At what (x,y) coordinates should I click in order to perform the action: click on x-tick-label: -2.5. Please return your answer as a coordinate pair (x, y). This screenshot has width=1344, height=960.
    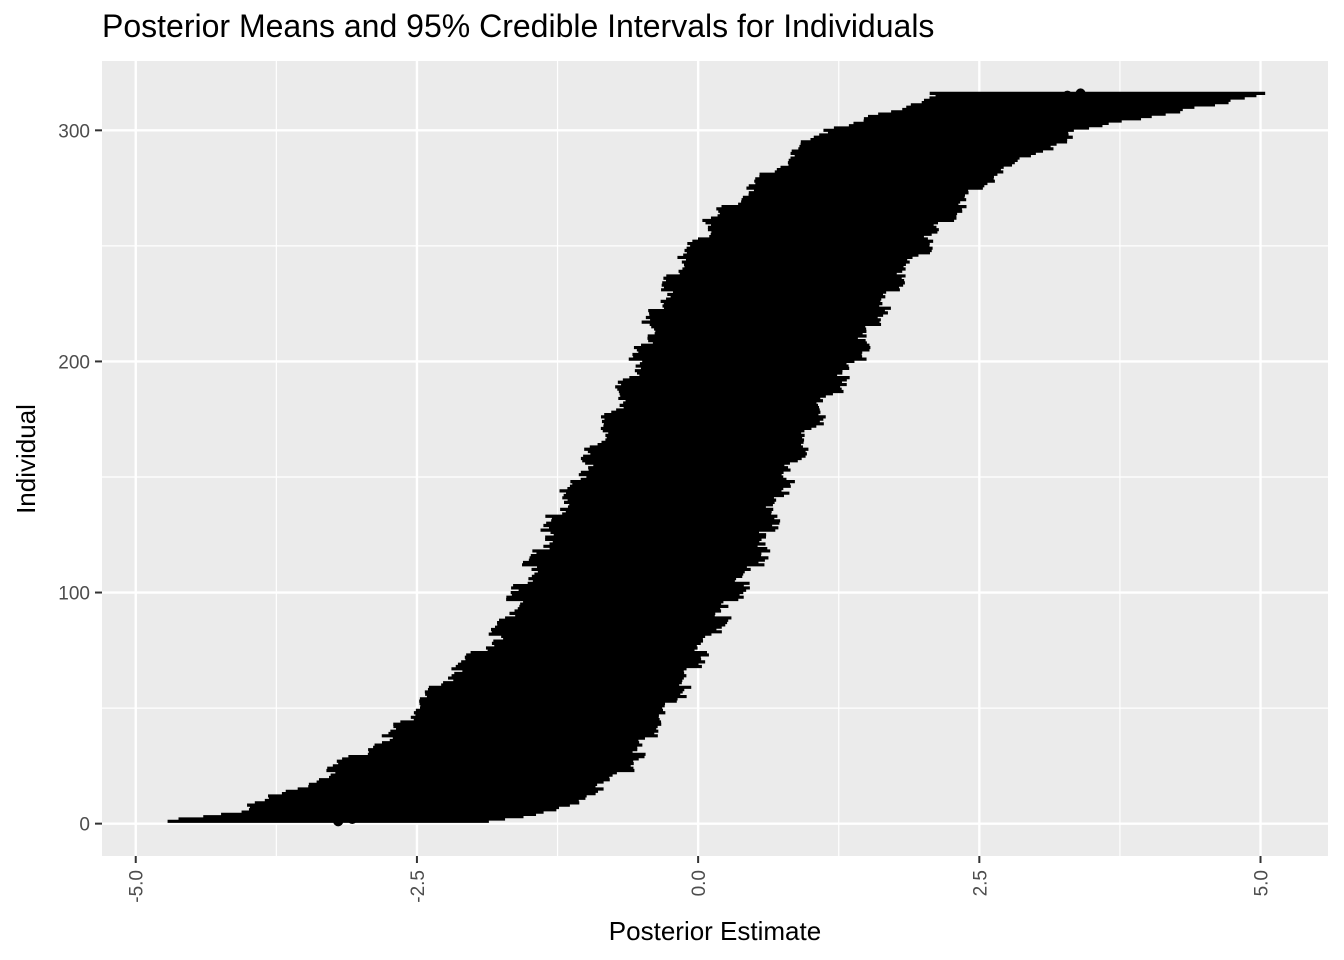
    Looking at the image, I should click on (418, 886).